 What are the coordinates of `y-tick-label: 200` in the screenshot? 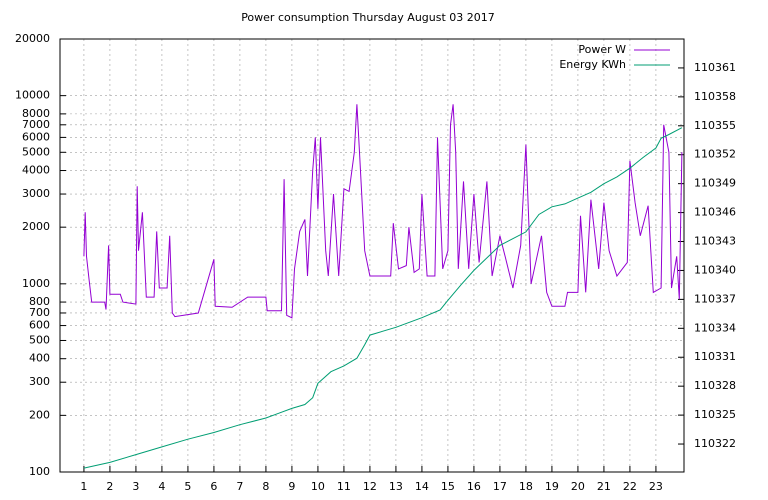 It's located at (39, 414).